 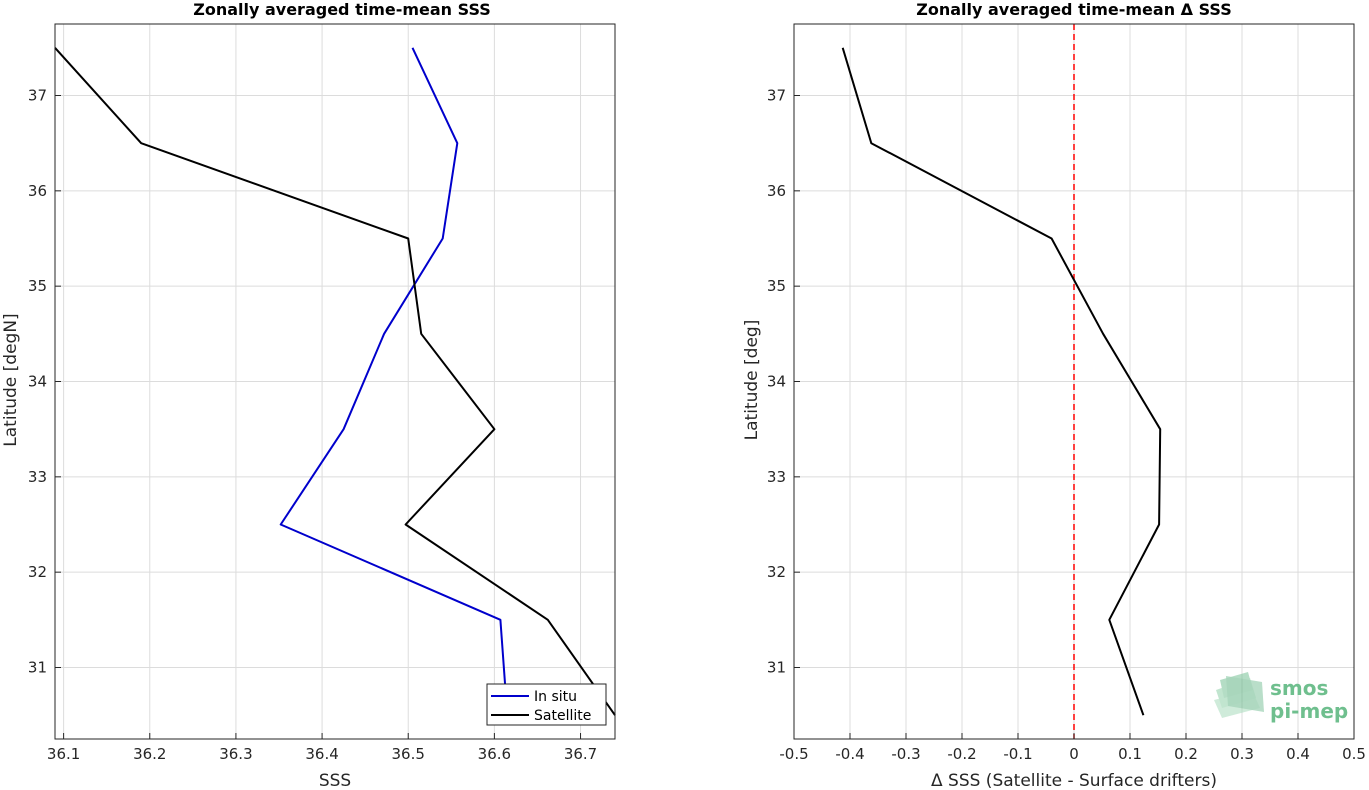 What do you see at coordinates (1298, 754) in the screenshot?
I see `x-tick-label: 0.4` at bounding box center [1298, 754].